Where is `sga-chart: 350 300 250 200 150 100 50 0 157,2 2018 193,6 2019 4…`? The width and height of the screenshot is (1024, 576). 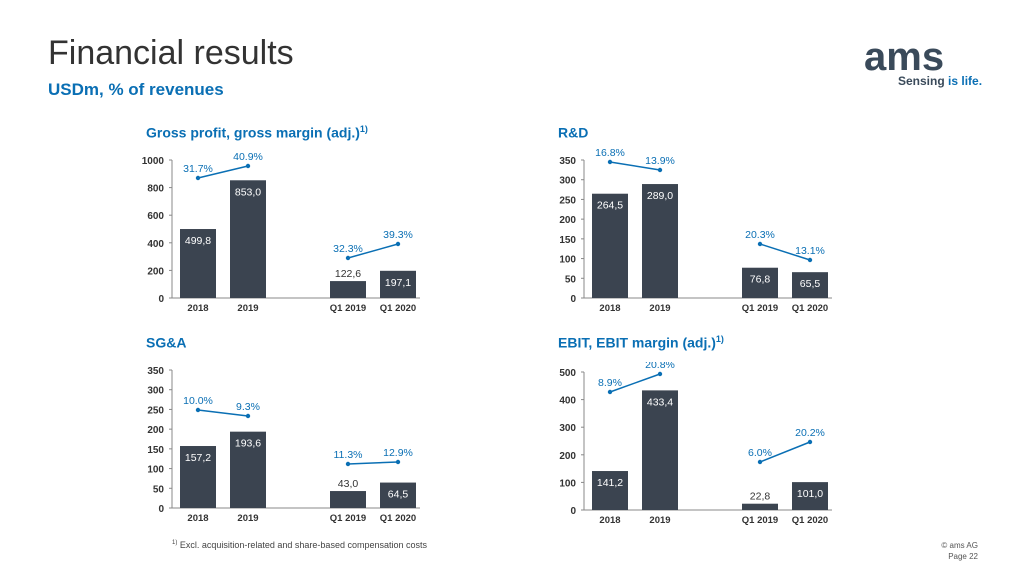 sga-chart: 350 300 250 200 150 100 50 0 157,2 2018 193,6 2019 4… is located at coordinates (283, 445).